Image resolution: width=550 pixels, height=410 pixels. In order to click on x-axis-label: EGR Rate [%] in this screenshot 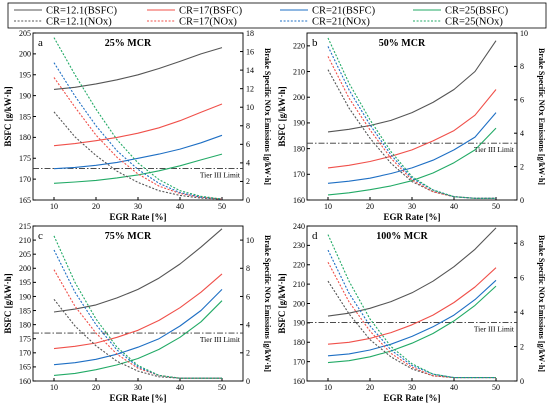, I will do `click(412, 217)`.